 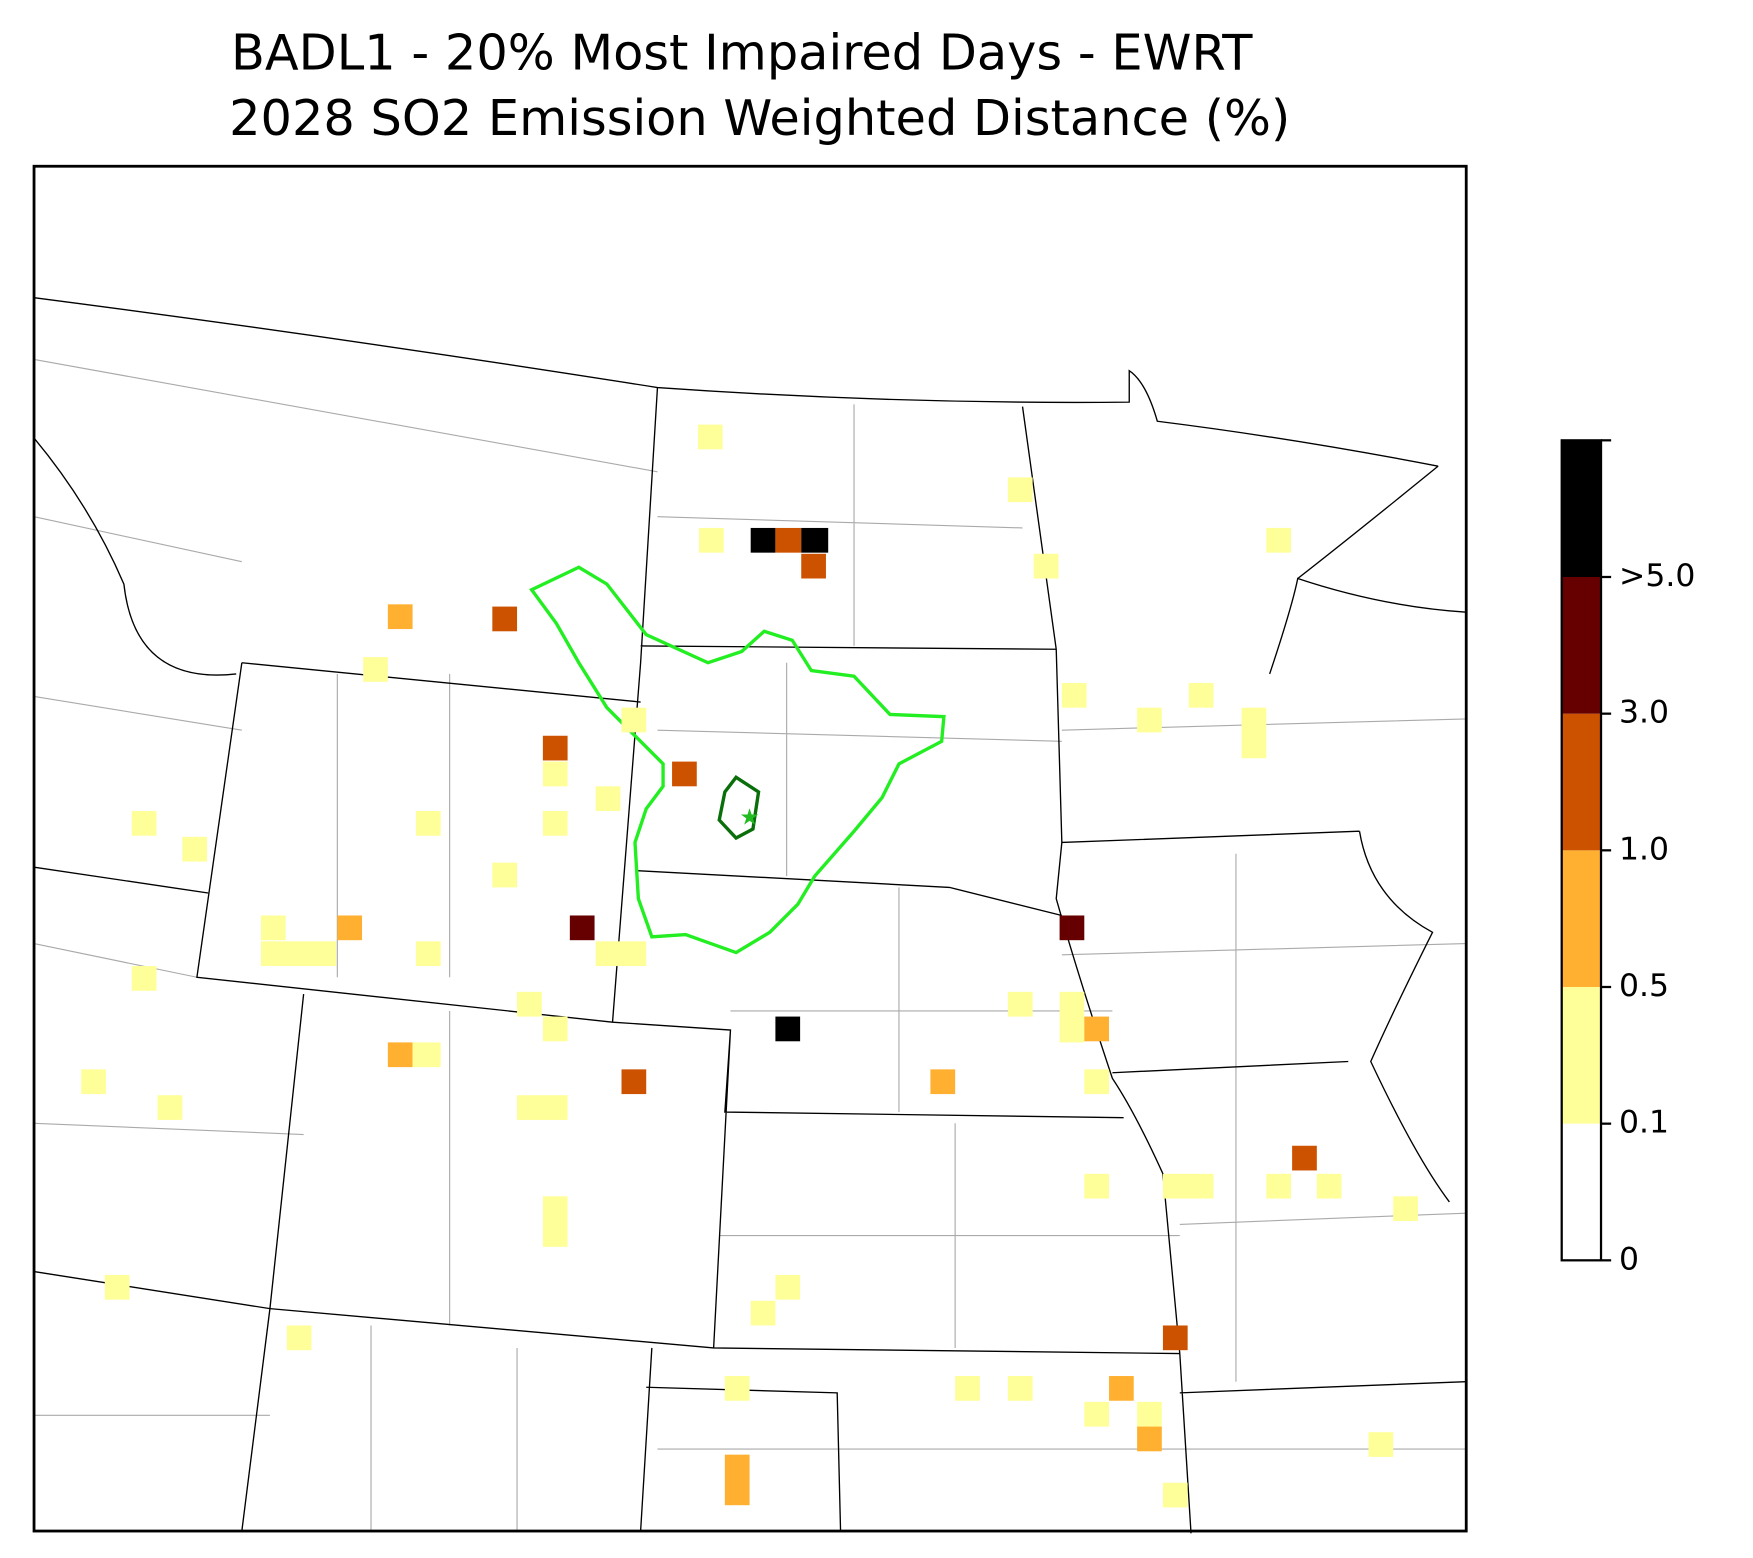 What do you see at coordinates (759, 118) in the screenshot?
I see `subtitle: 2028 SO2 Emission Weighted Distance (%)` at bounding box center [759, 118].